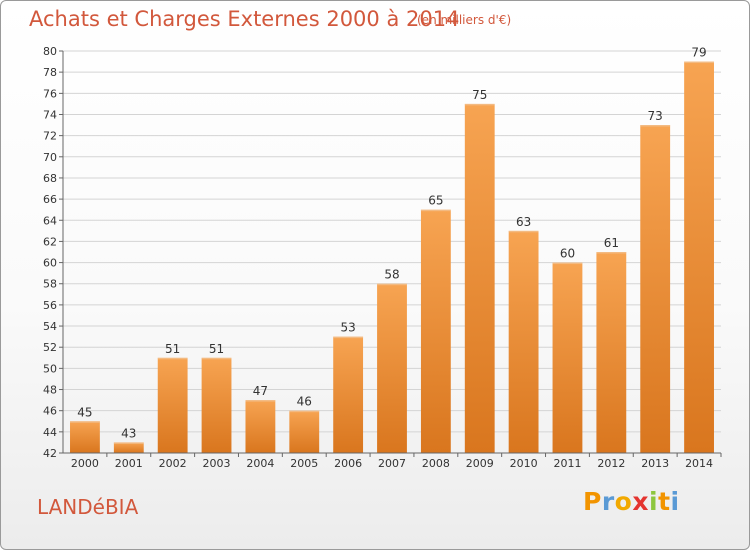 This screenshot has height=550, width=750. Describe the element at coordinates (88, 507) in the screenshot. I see `commune-name: LANDéBIA` at that location.